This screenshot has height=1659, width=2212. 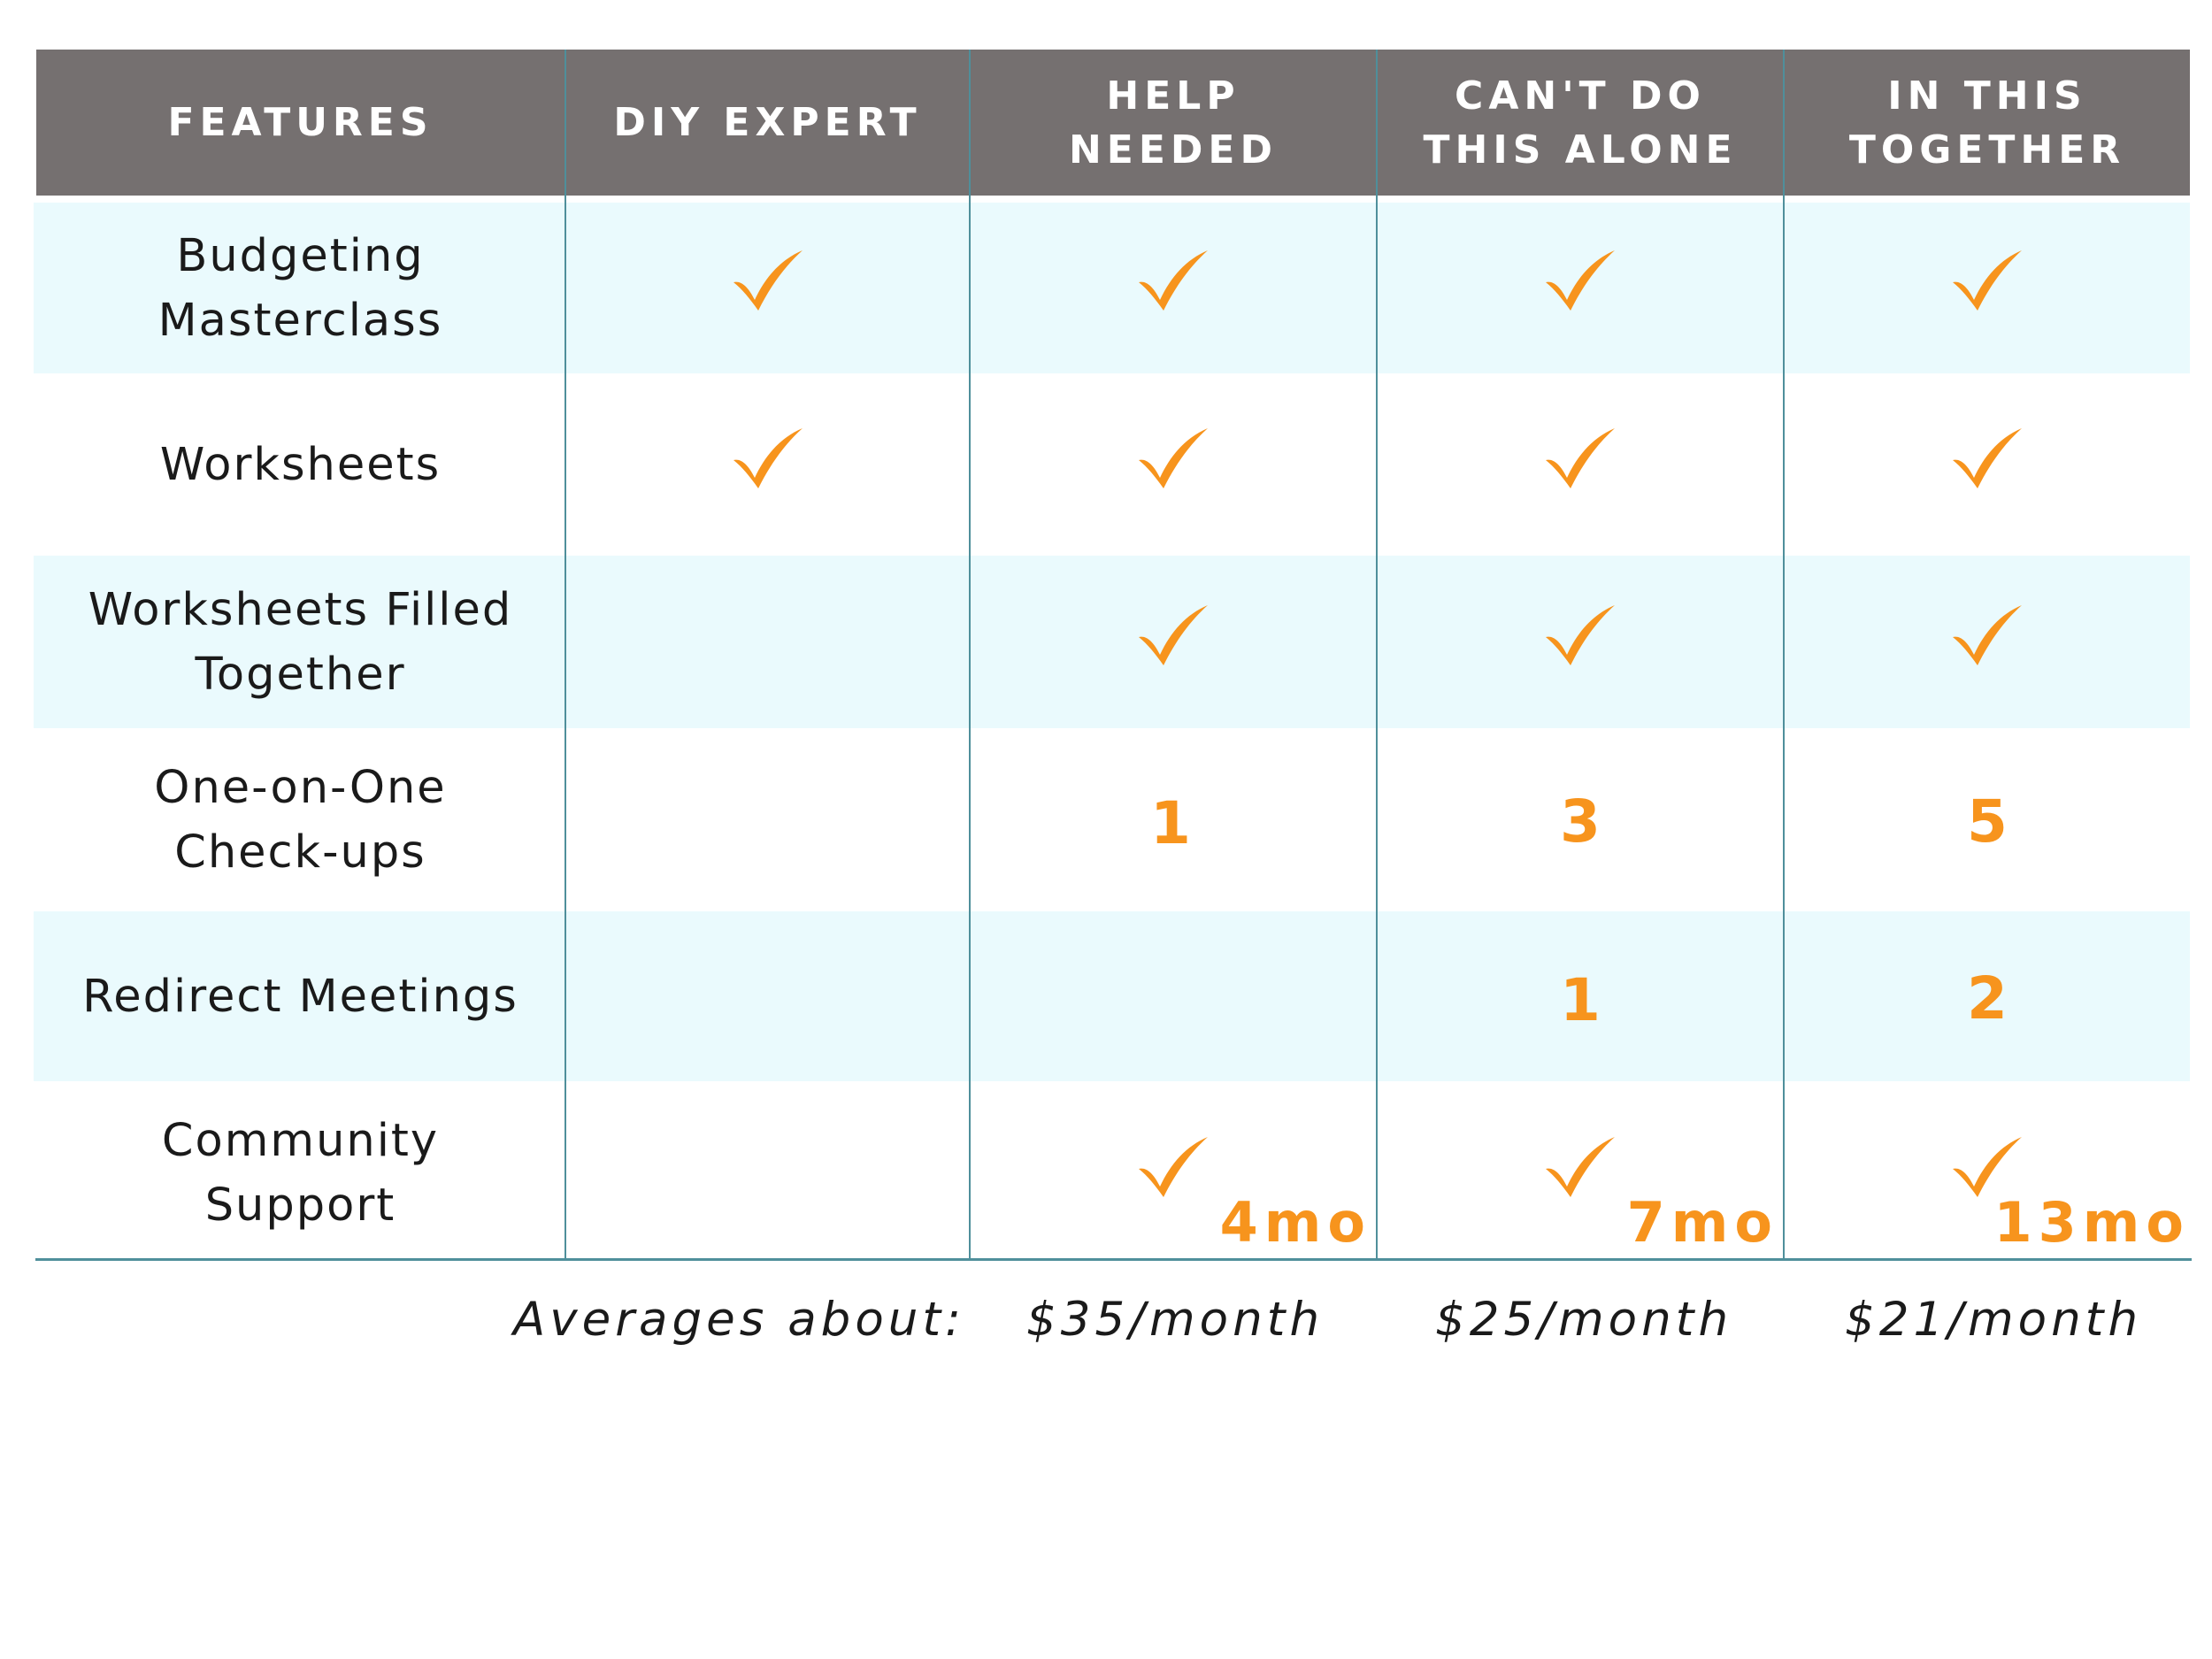 I want to click on feature-label-checkups: One-on-One Check-ups, so click(x=300, y=820).